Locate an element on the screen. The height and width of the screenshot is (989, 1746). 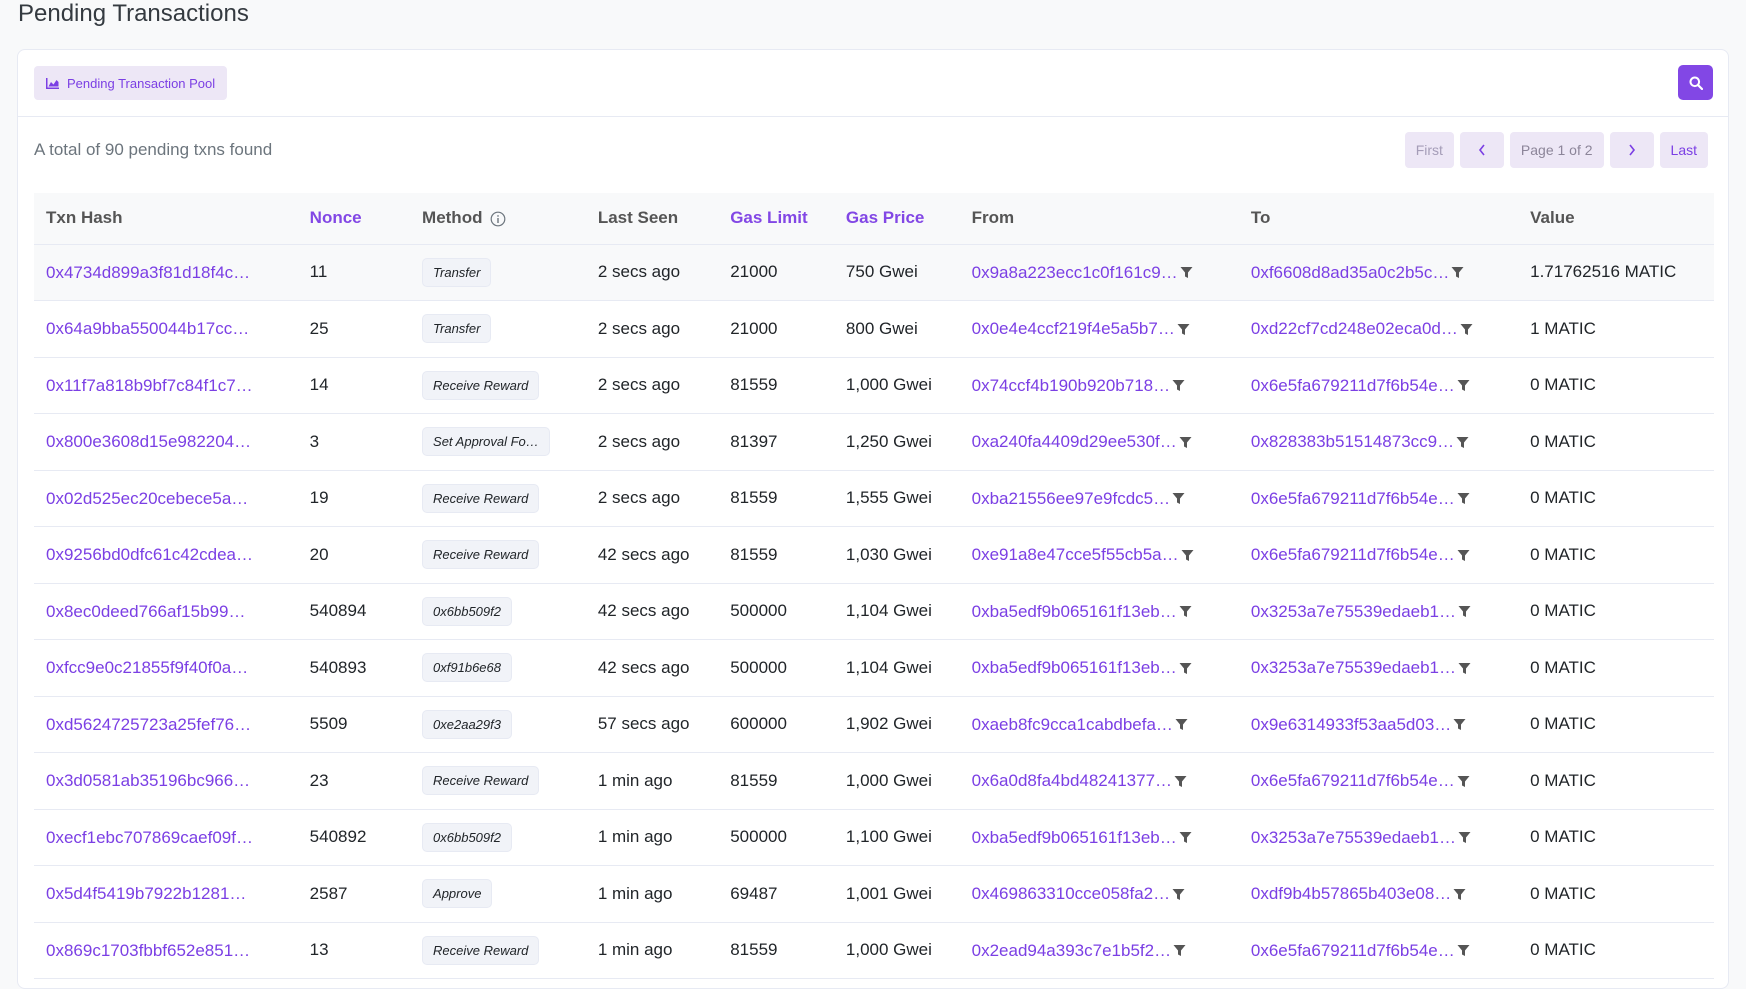
chart-icon is located at coordinates (52, 83).